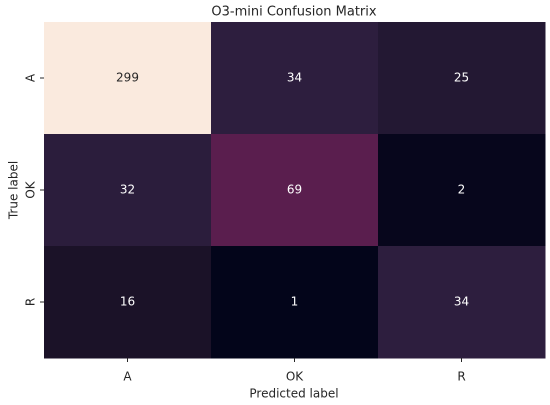 The image size is (550, 405). I want to click on cell-label: 1, so click(295, 302).